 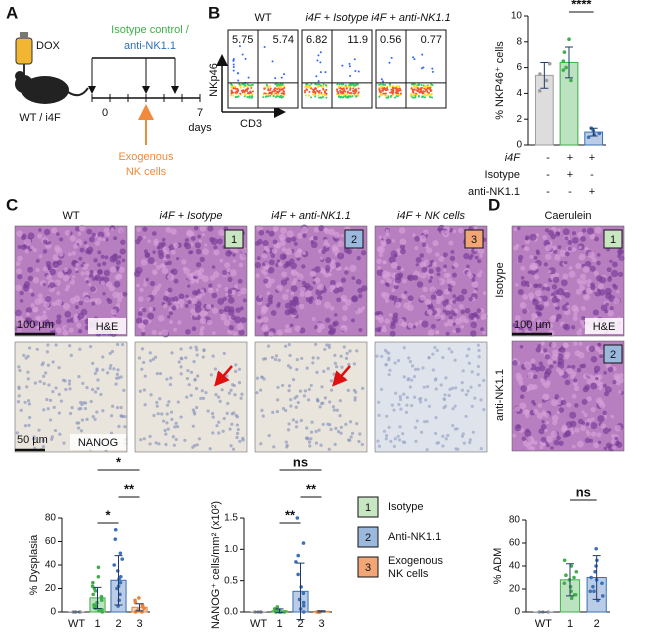 I want to click on y-axis-title: NANOG⁺ cells/mm² (x10²), so click(x=216, y=565).